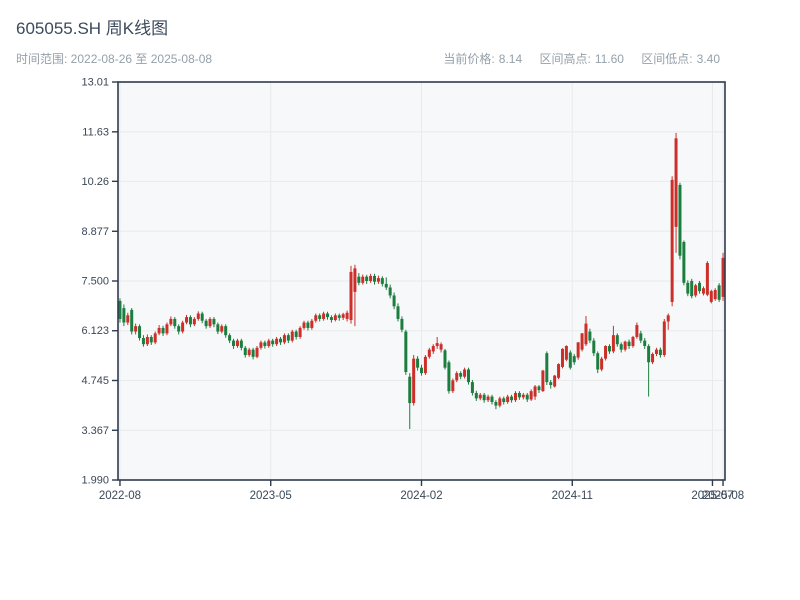 This screenshot has height=600, width=800. Describe the element at coordinates (95, 132) in the screenshot. I see `y-tick-label: 11.63` at that location.